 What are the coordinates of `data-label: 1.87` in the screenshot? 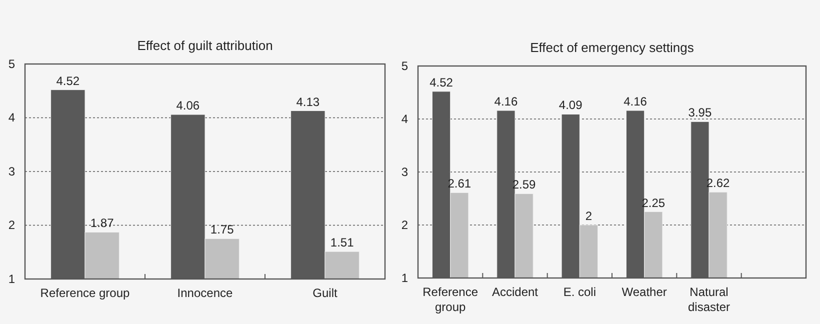 It's located at (102, 223).